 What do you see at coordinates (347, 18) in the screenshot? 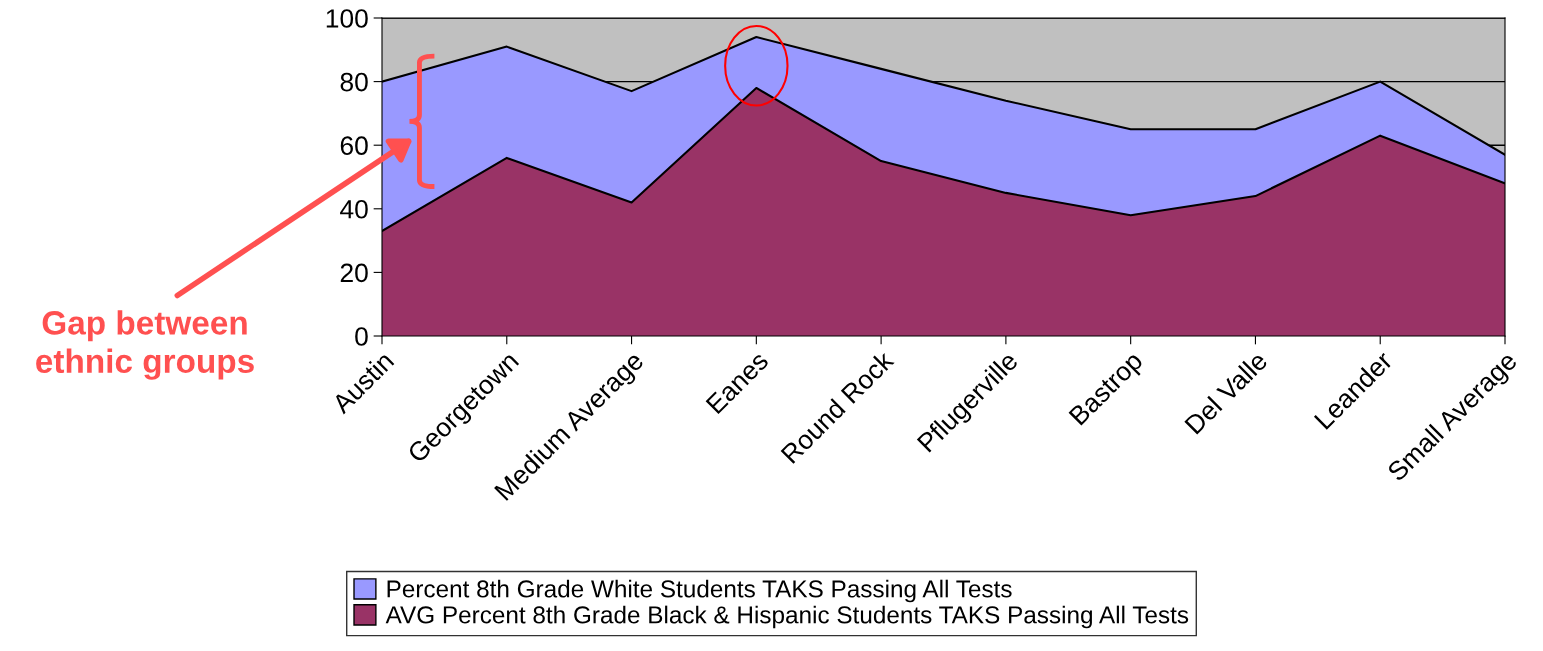
I see `y-tick-label: 100` at bounding box center [347, 18].